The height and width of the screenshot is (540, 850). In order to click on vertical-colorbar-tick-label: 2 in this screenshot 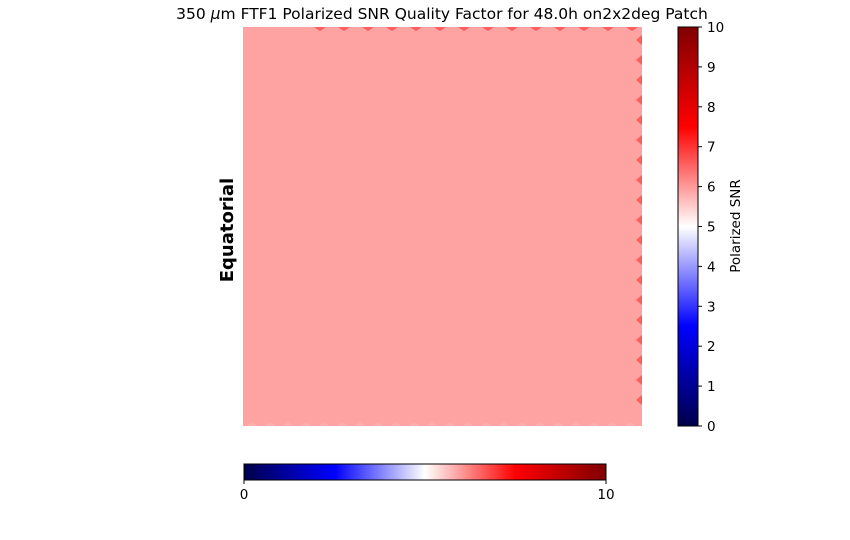, I will do `click(711, 347)`.